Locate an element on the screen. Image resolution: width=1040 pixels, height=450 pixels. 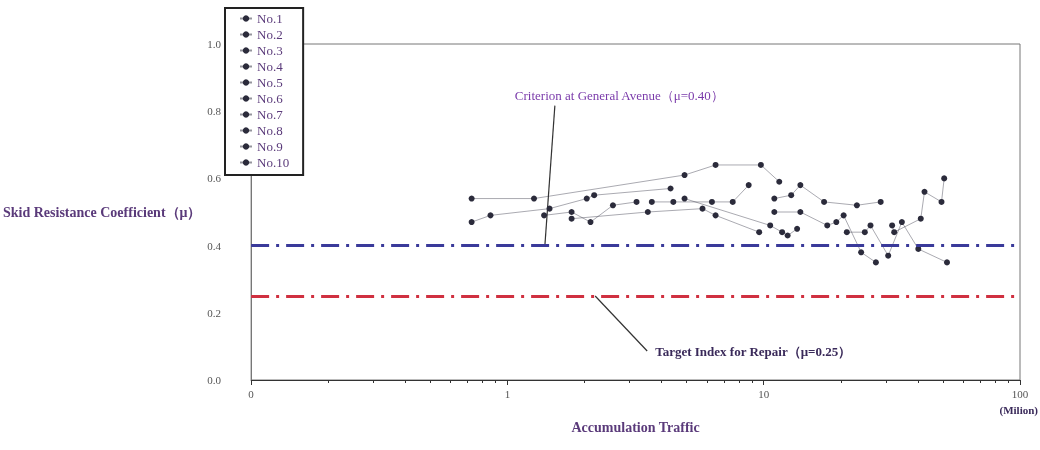
x-tick-label: 10 is located at coordinates (764, 393).